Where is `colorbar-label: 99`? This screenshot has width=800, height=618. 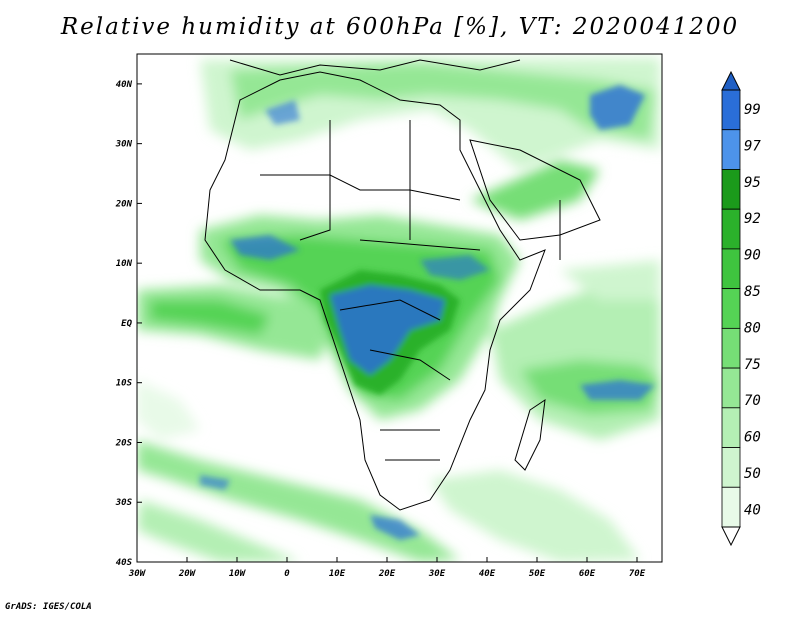
colorbar-label: 99 is located at coordinates (752, 110).